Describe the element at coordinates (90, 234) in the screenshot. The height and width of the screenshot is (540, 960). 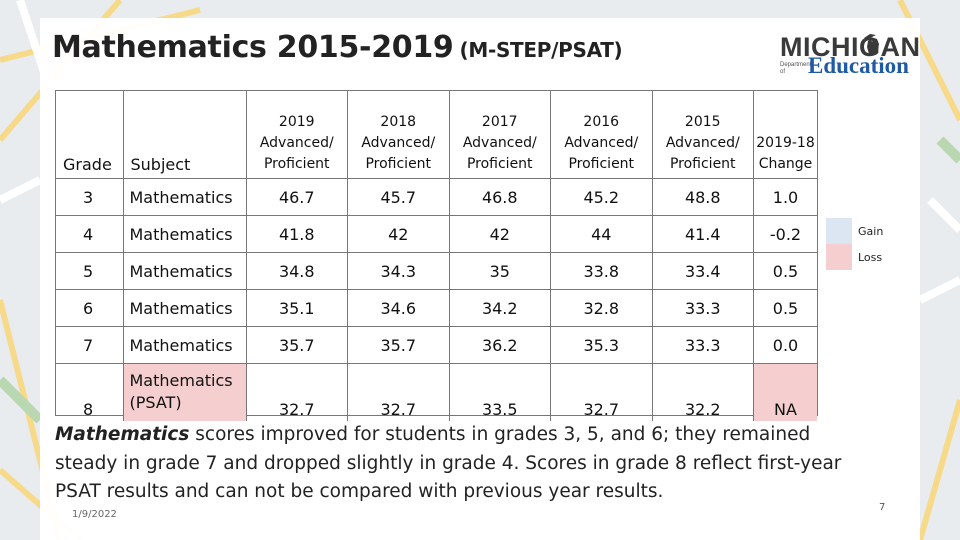
I see `cell-grade: 4` at that location.